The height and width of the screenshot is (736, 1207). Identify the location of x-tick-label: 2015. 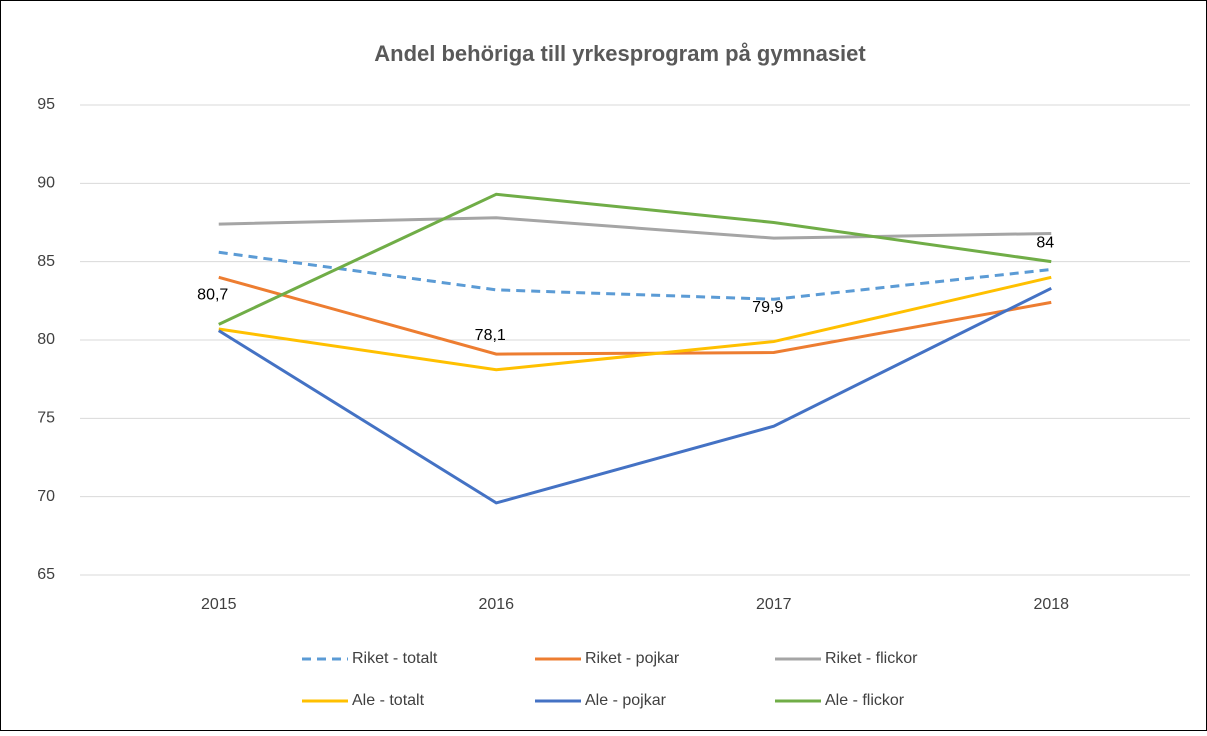
(219, 604).